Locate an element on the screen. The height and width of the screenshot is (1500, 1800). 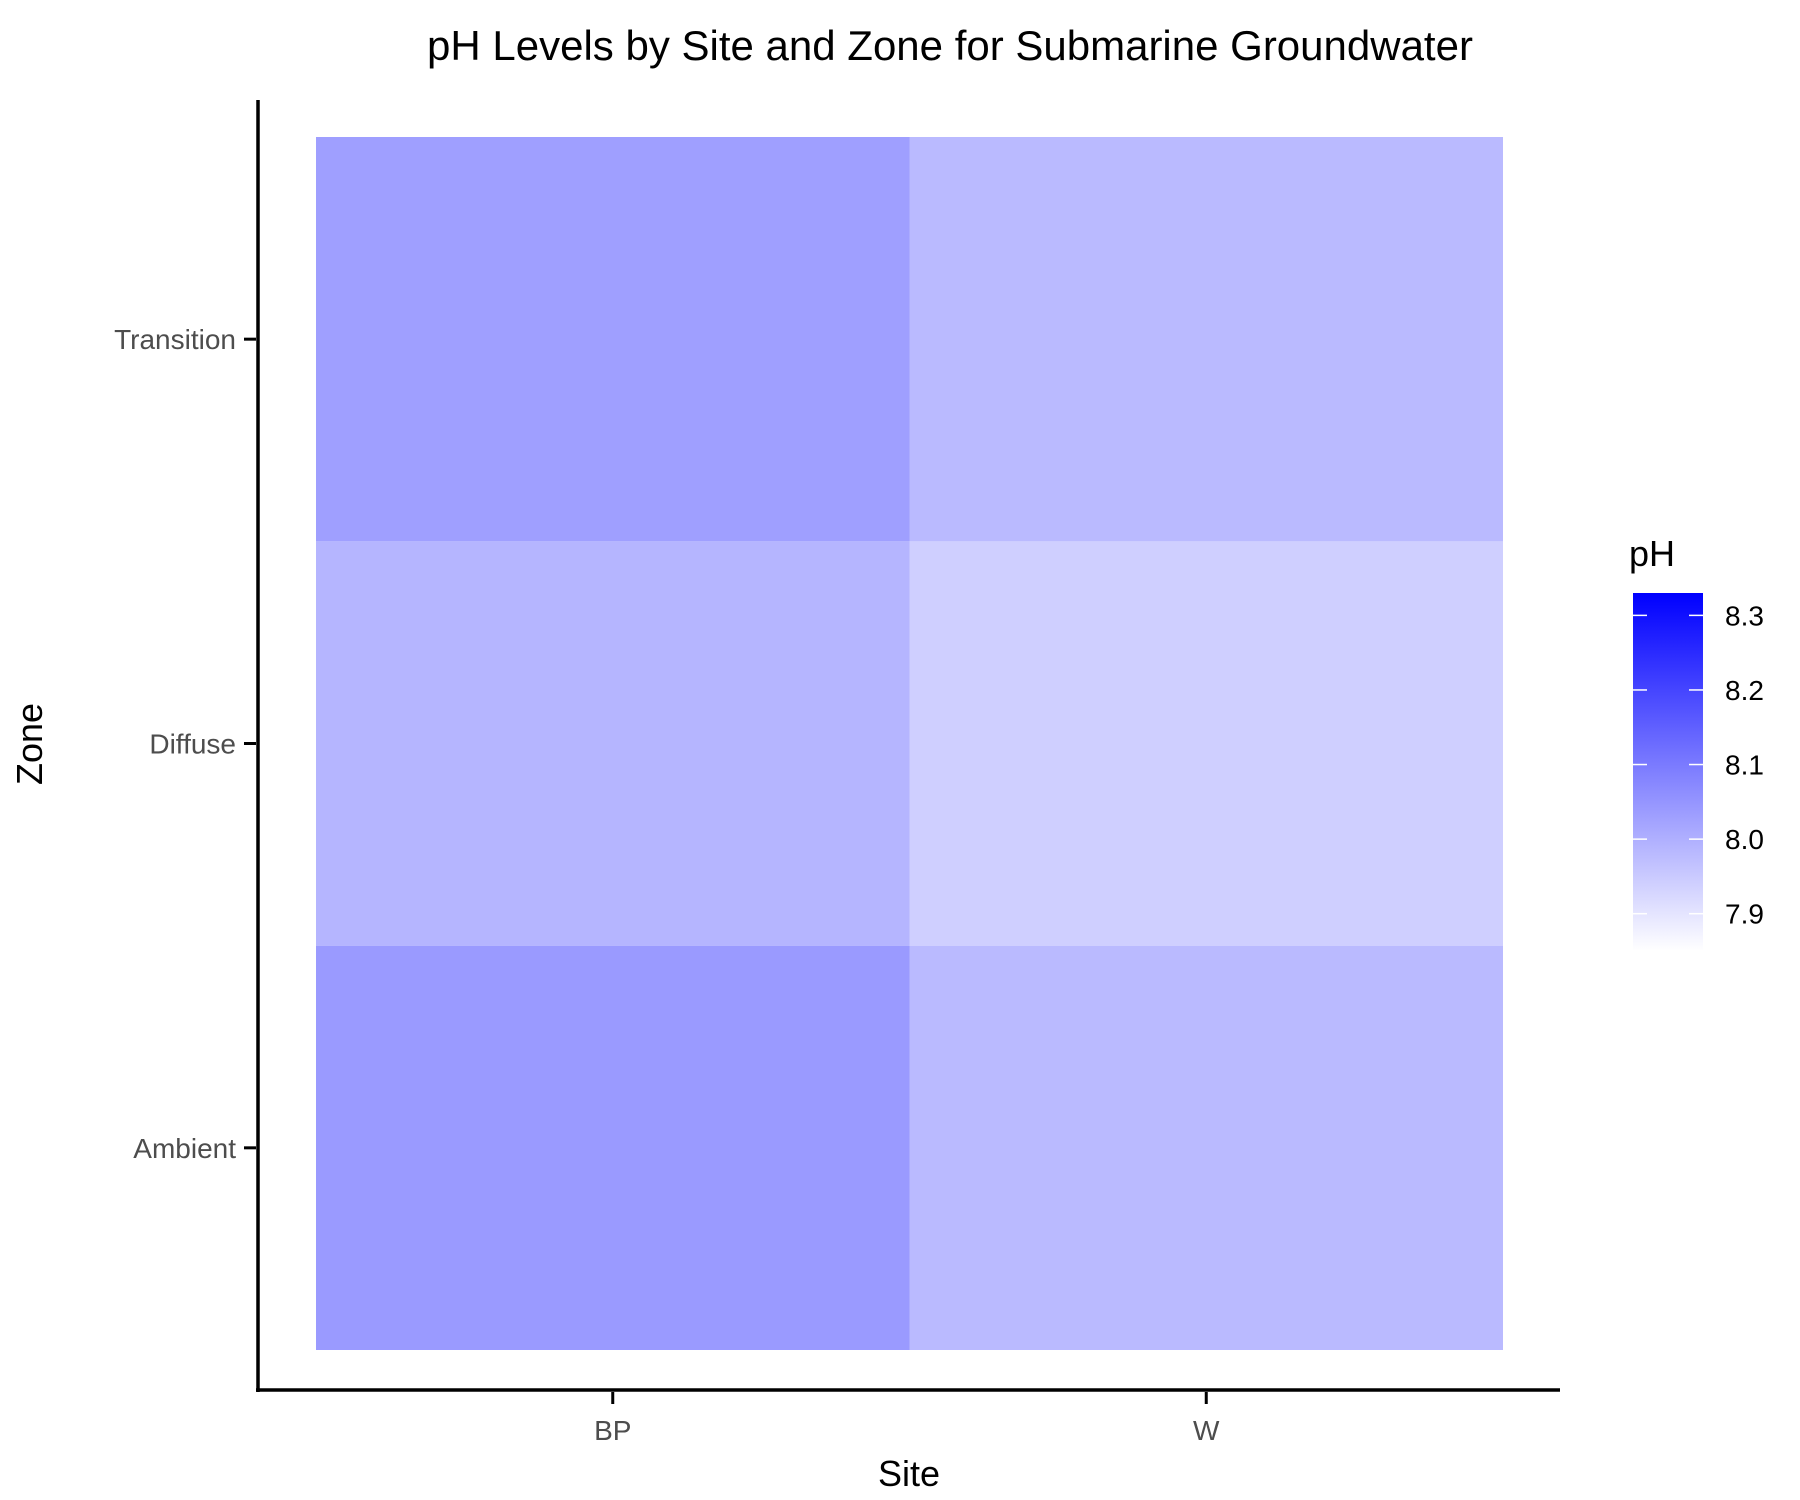
heatmap-cell-bp-diffuse is located at coordinates (613, 743).